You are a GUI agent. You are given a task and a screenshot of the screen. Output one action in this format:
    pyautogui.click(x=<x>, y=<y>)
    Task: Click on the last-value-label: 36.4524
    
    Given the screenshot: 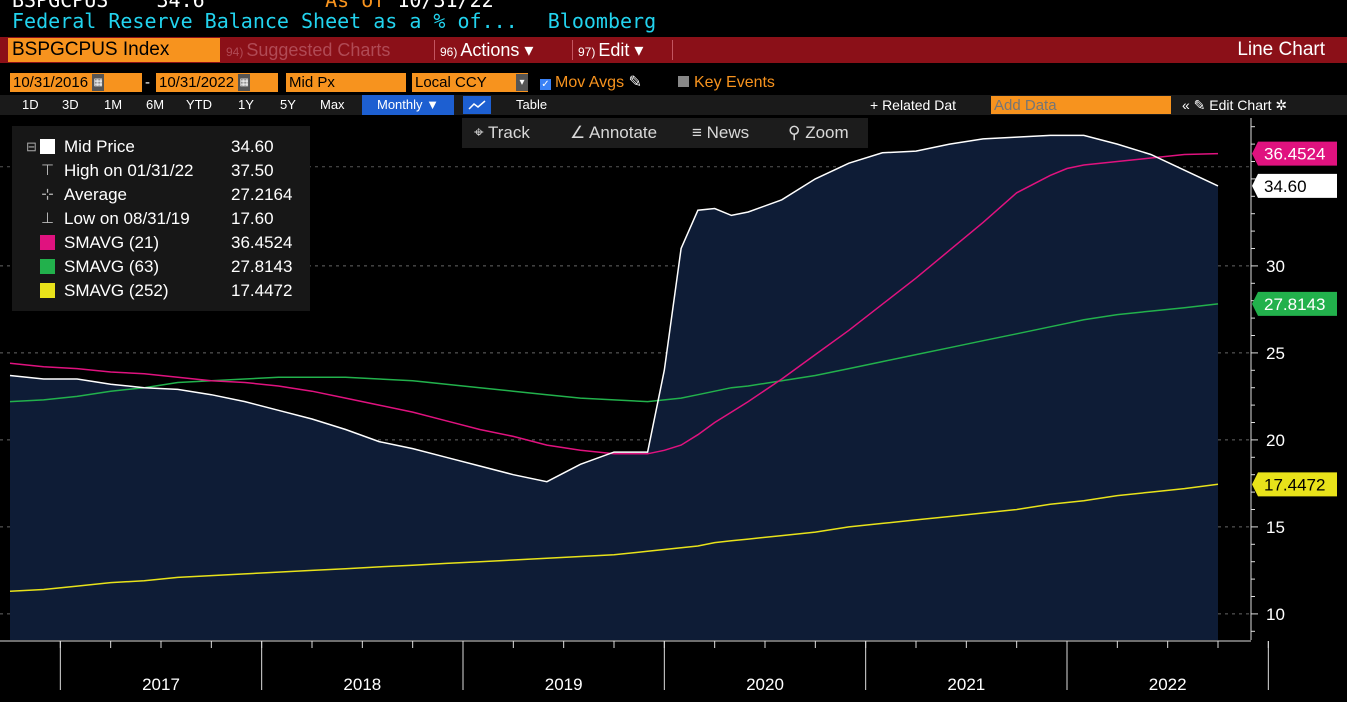 What is the action you would take?
    pyautogui.click(x=1294, y=154)
    